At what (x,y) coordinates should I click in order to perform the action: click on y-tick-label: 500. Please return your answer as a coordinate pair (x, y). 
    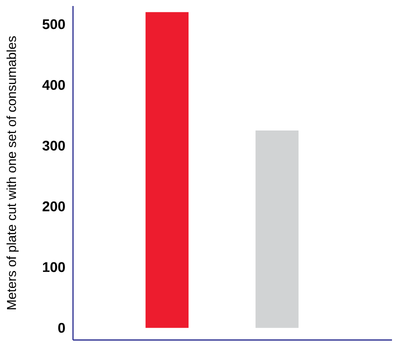
    Looking at the image, I should click on (53, 24).